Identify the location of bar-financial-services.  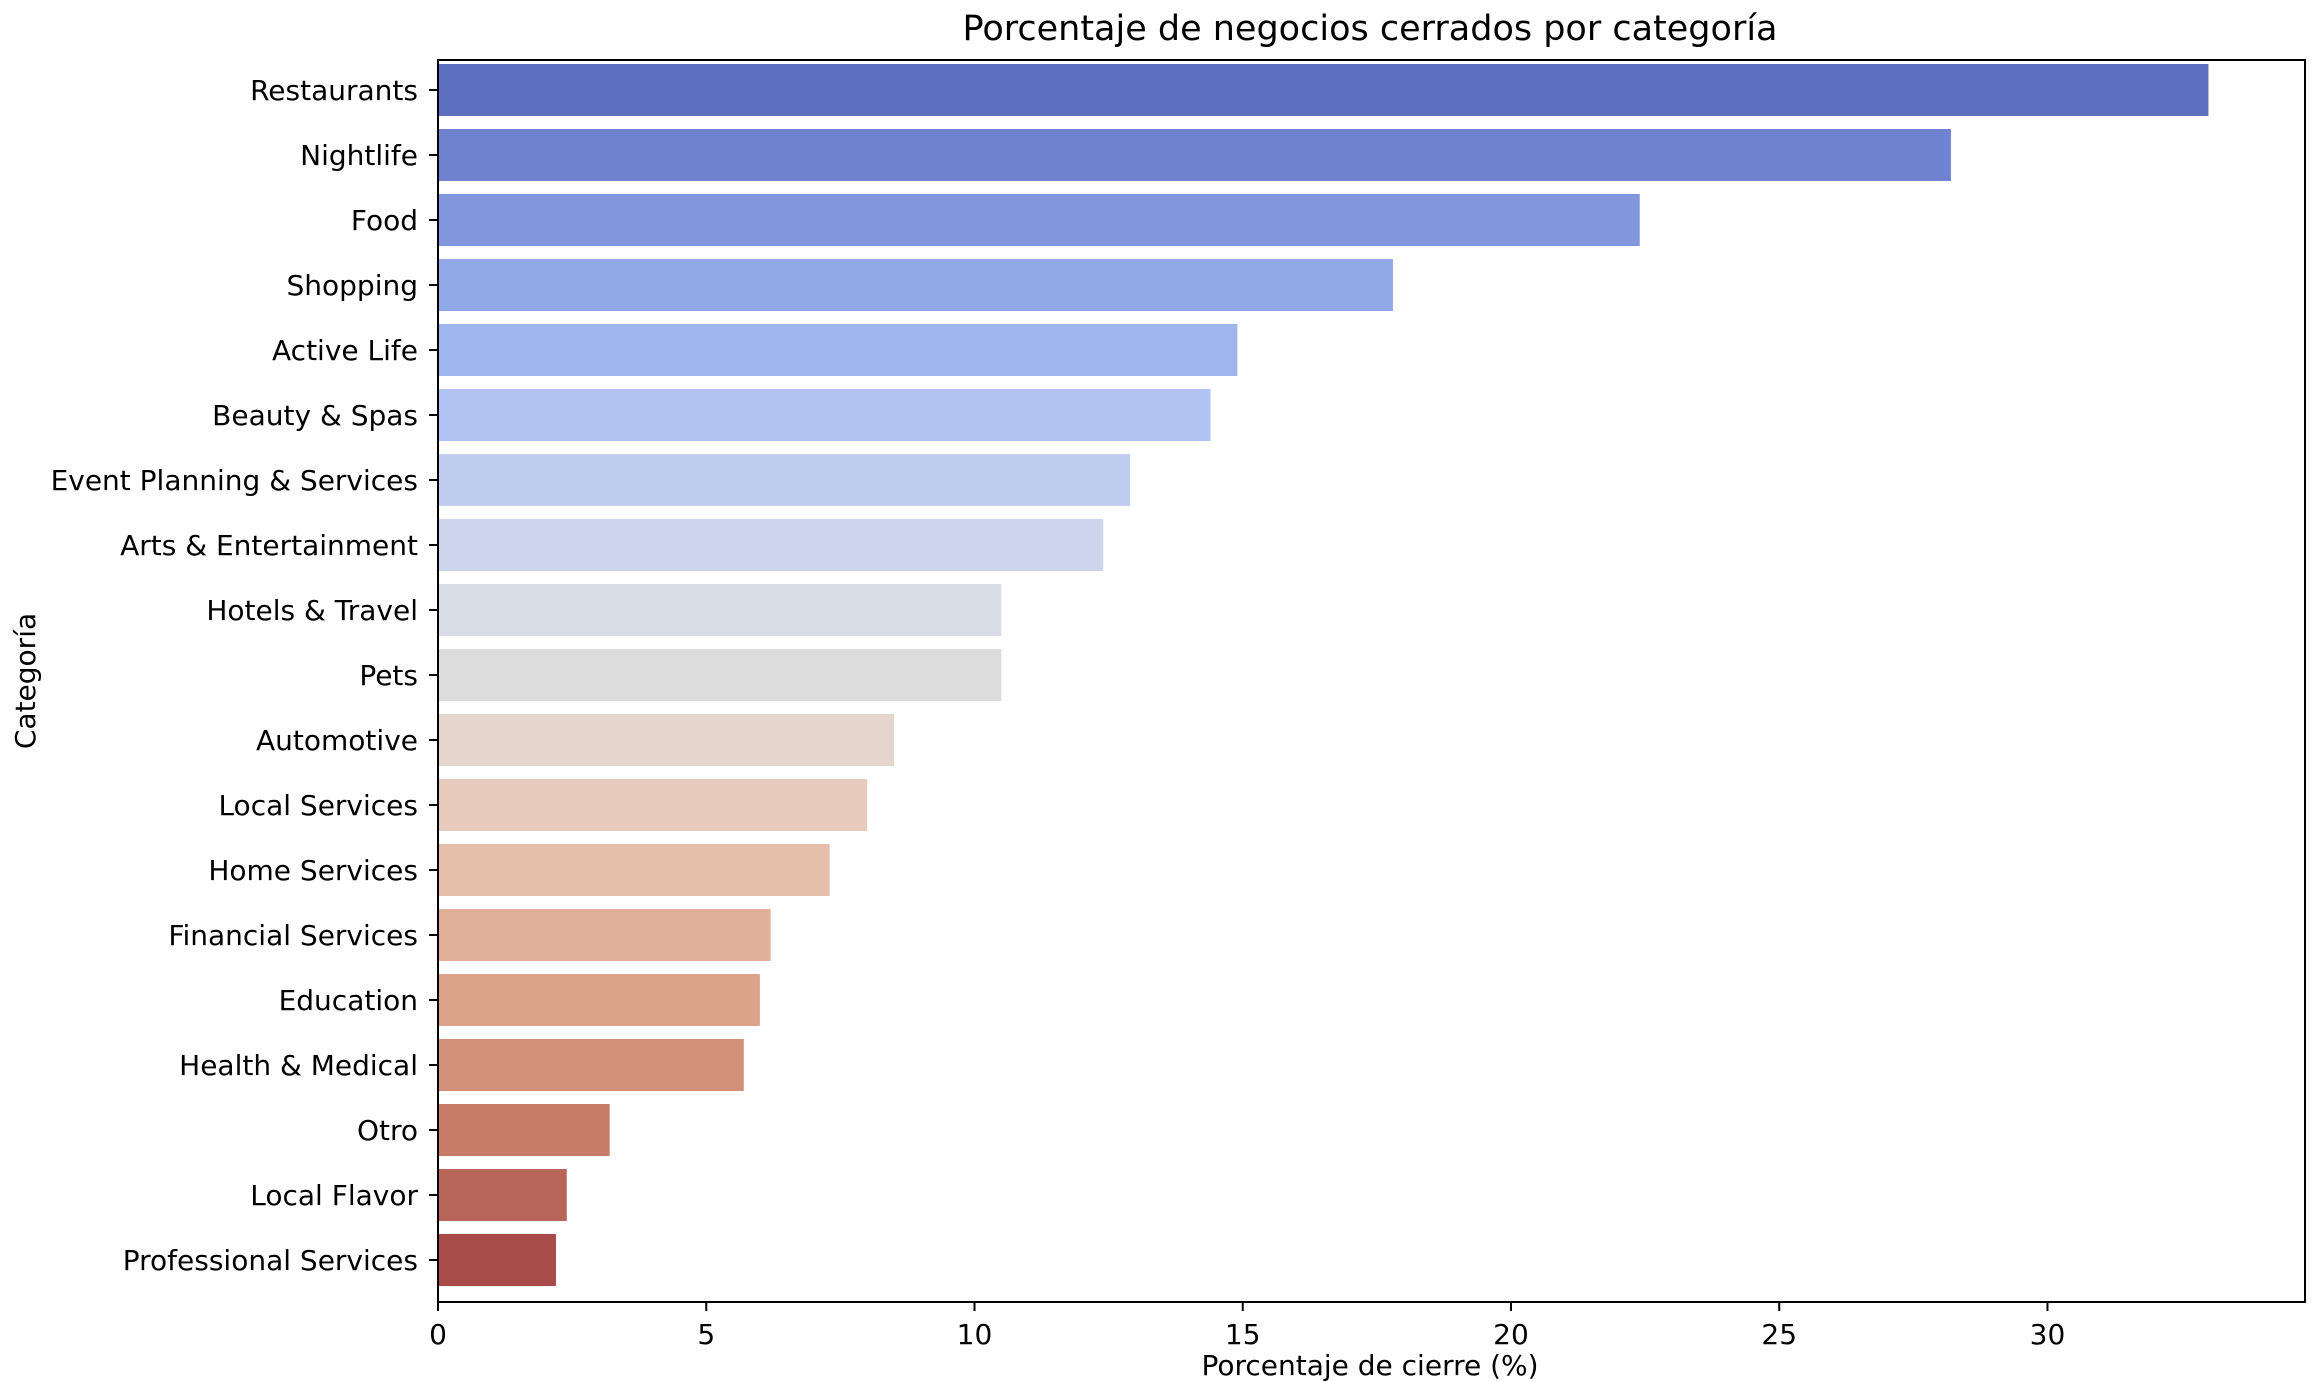
(604, 935).